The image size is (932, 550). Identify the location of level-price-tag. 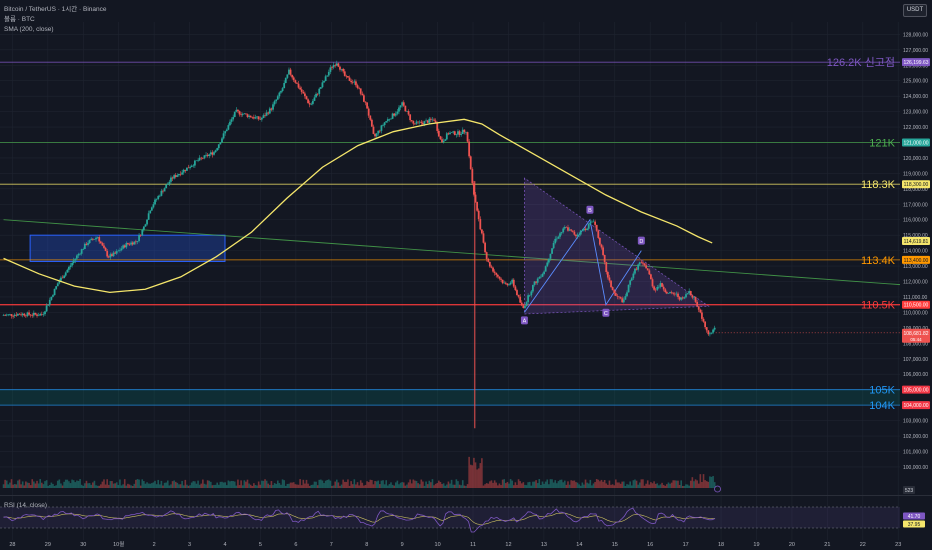
(916, 184).